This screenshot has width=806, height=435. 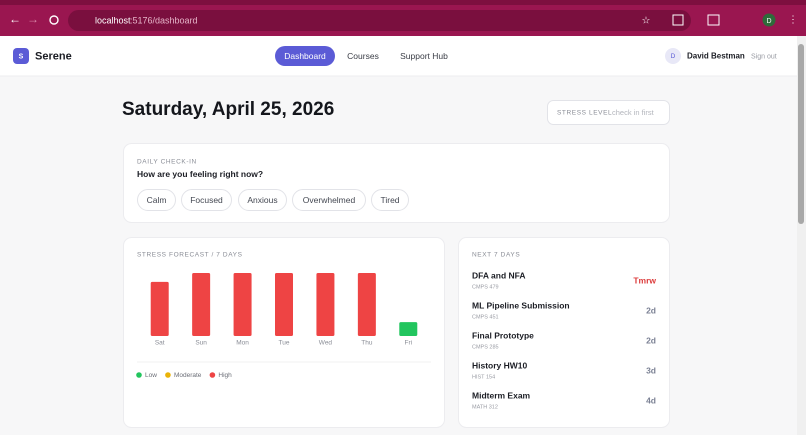 I want to click on task-name: Final Prototype, so click(x=503, y=335).